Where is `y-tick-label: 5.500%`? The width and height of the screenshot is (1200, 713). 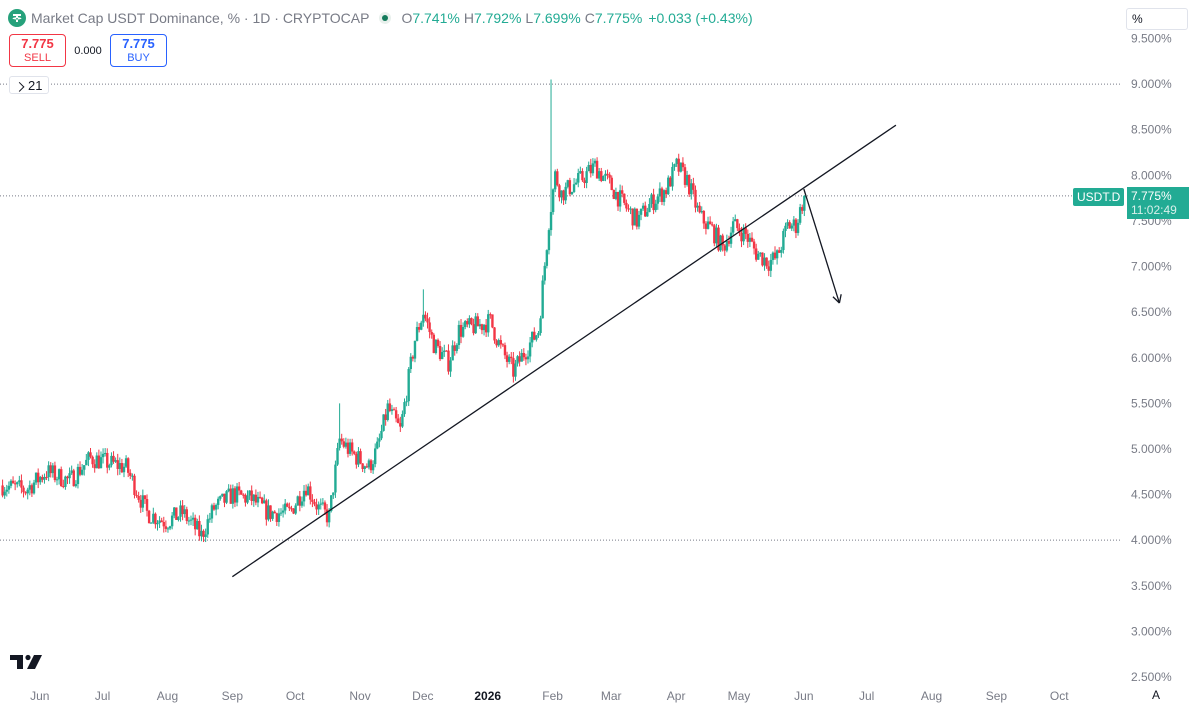 y-tick-label: 5.500% is located at coordinates (1151, 403).